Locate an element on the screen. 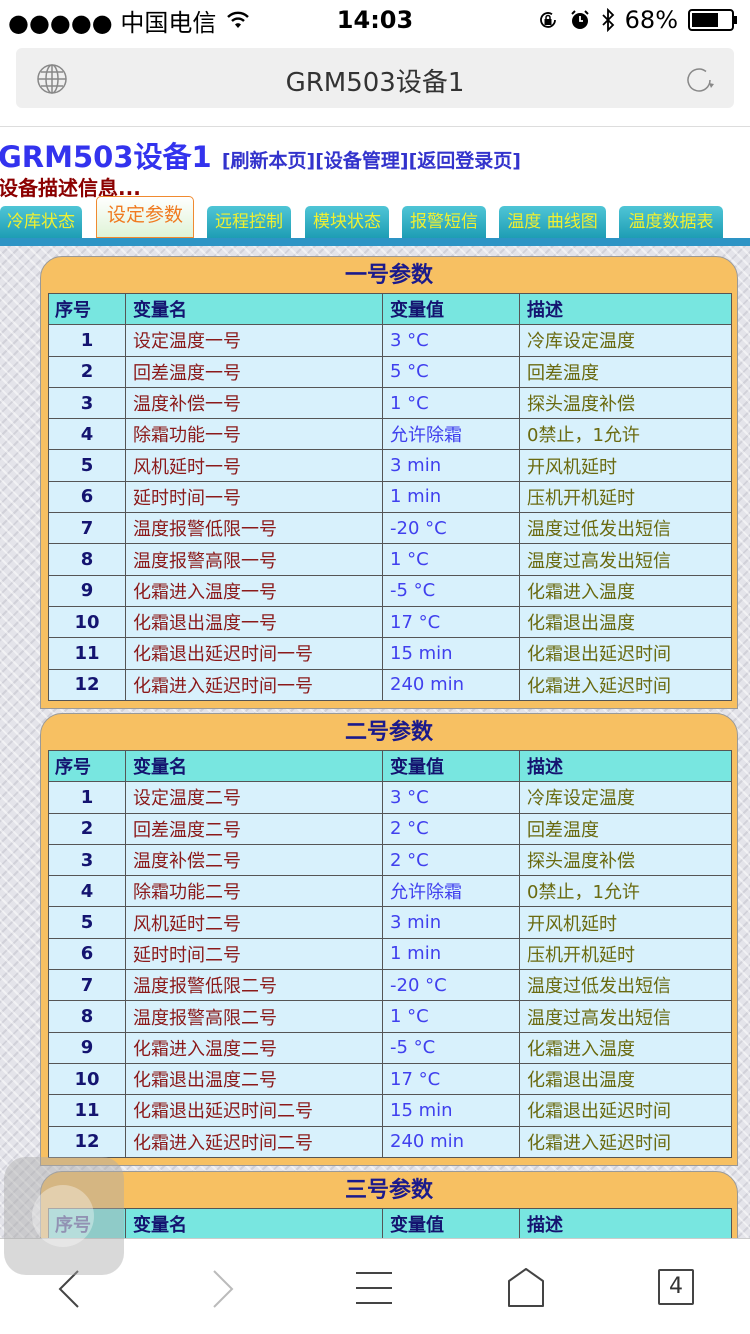  table-row: 3 温度补偿一号 1 °C 探头温度补偿 is located at coordinates (390, 403).